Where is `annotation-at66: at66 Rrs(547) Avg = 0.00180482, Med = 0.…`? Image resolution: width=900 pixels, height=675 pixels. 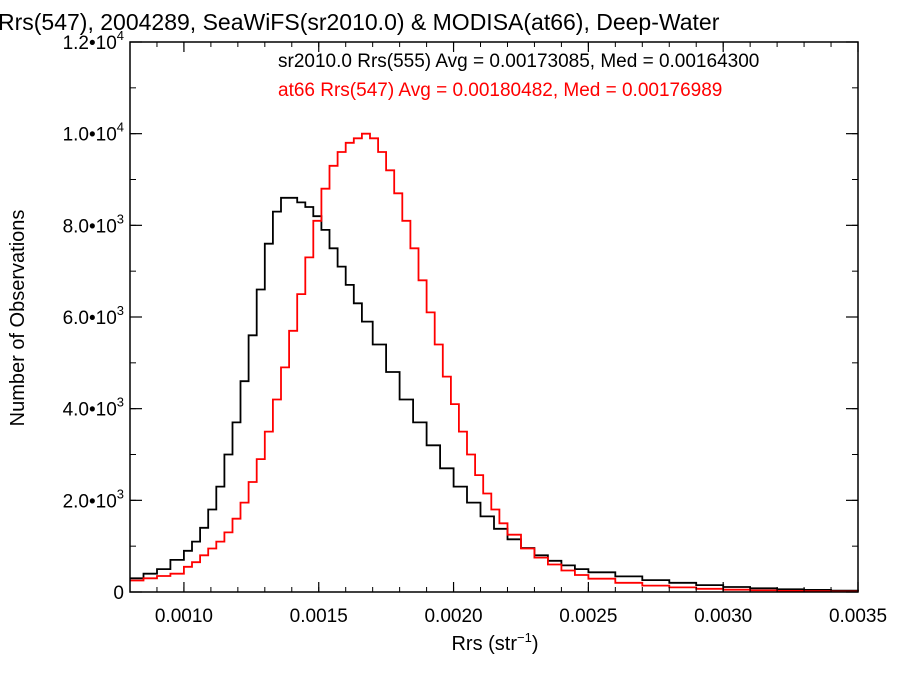
annotation-at66: at66 Rrs(547) Avg = 0.00180482, Med = 0.… is located at coordinates (500, 90).